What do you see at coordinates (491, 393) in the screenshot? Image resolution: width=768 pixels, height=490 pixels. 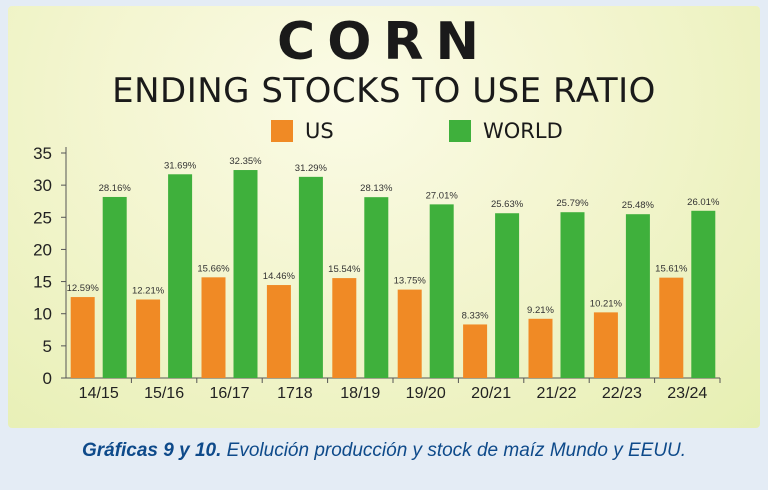 I see `x-tick-label: 20/21` at bounding box center [491, 393].